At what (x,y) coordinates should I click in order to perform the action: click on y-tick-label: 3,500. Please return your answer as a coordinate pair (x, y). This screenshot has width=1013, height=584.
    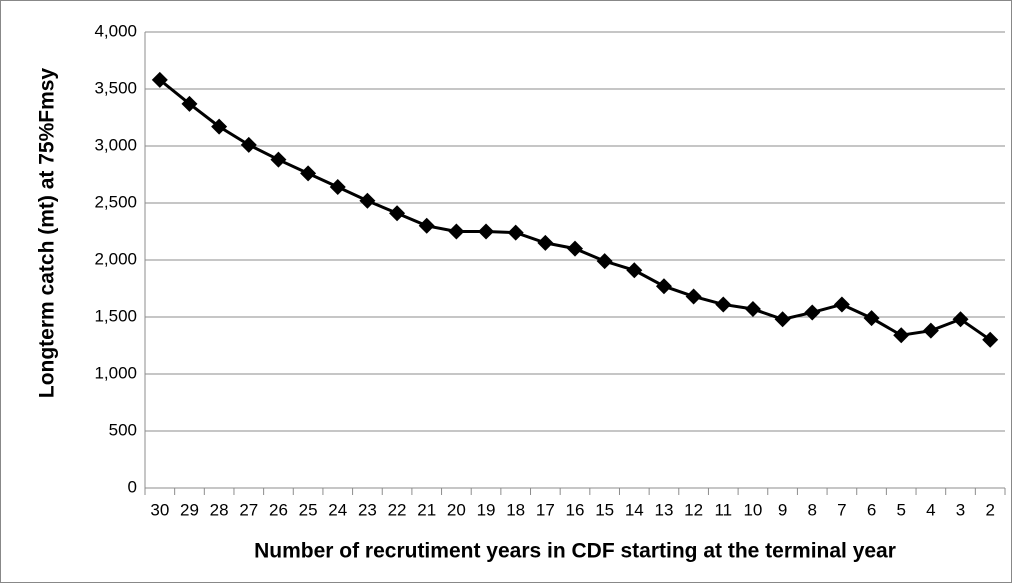
    Looking at the image, I should click on (115, 87).